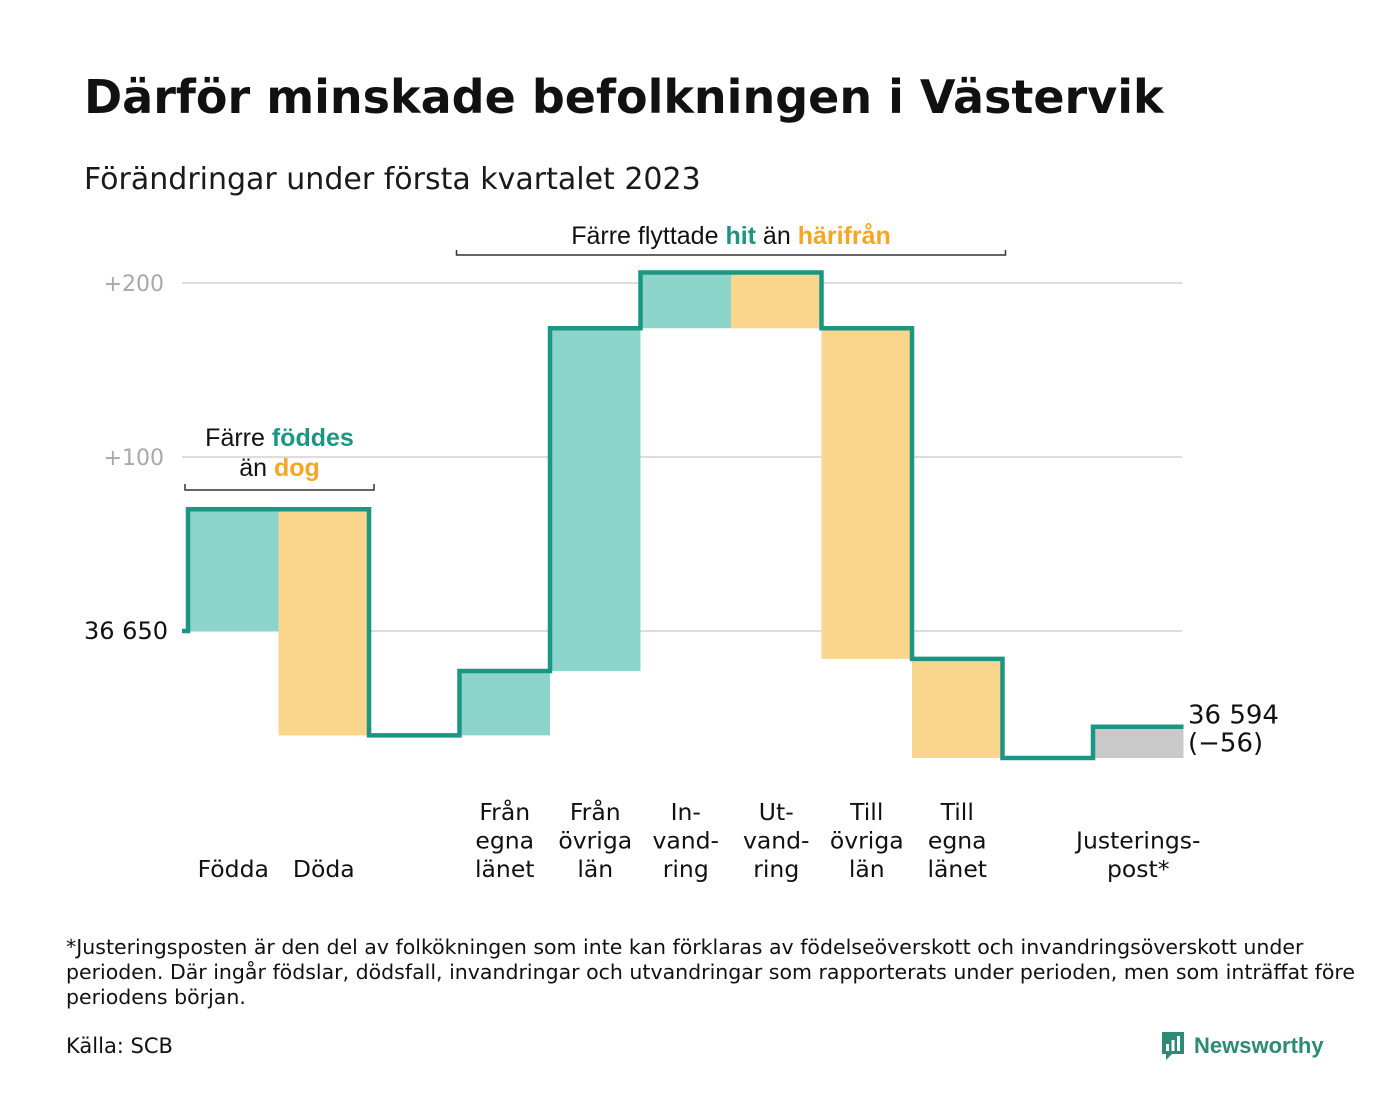  I want to click on annotation-births-deaths-line2: än dog, so click(279, 468).